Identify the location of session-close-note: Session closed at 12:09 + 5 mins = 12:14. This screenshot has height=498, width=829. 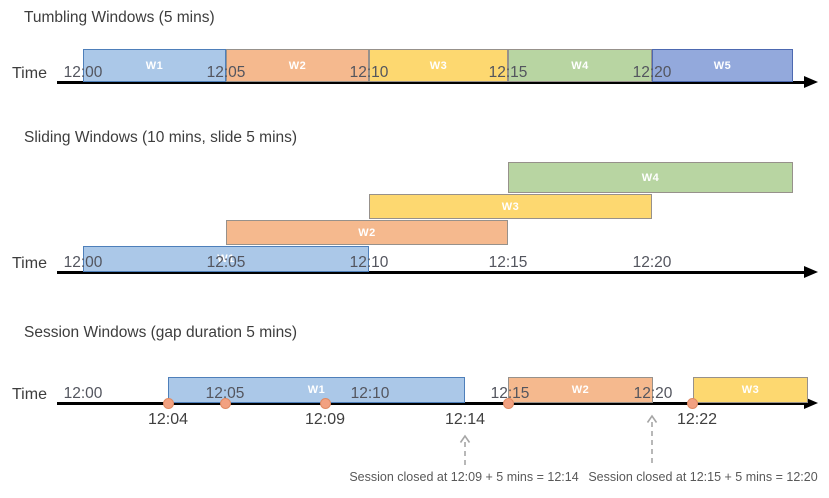
(464, 477).